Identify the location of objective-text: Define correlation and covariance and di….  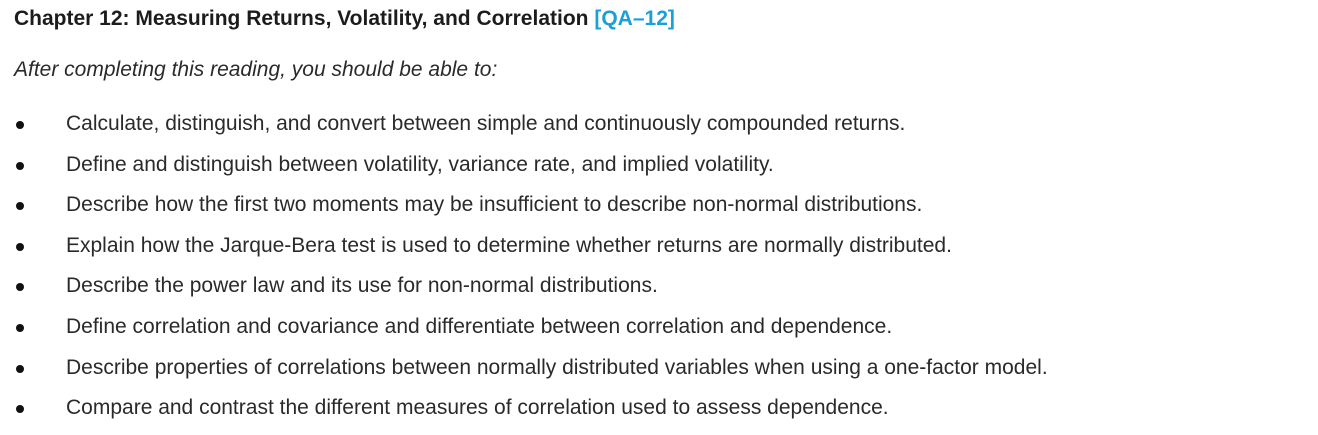
(479, 326).